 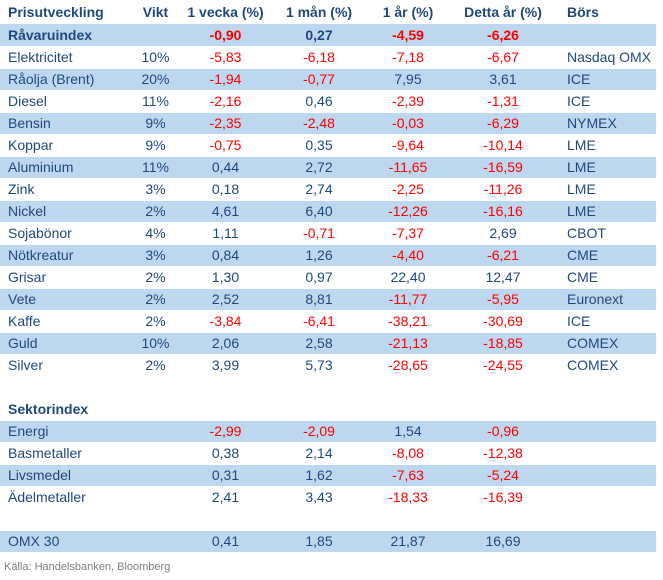 What do you see at coordinates (503, 541) in the screenshot?
I see `cell-ytd: 16,69` at bounding box center [503, 541].